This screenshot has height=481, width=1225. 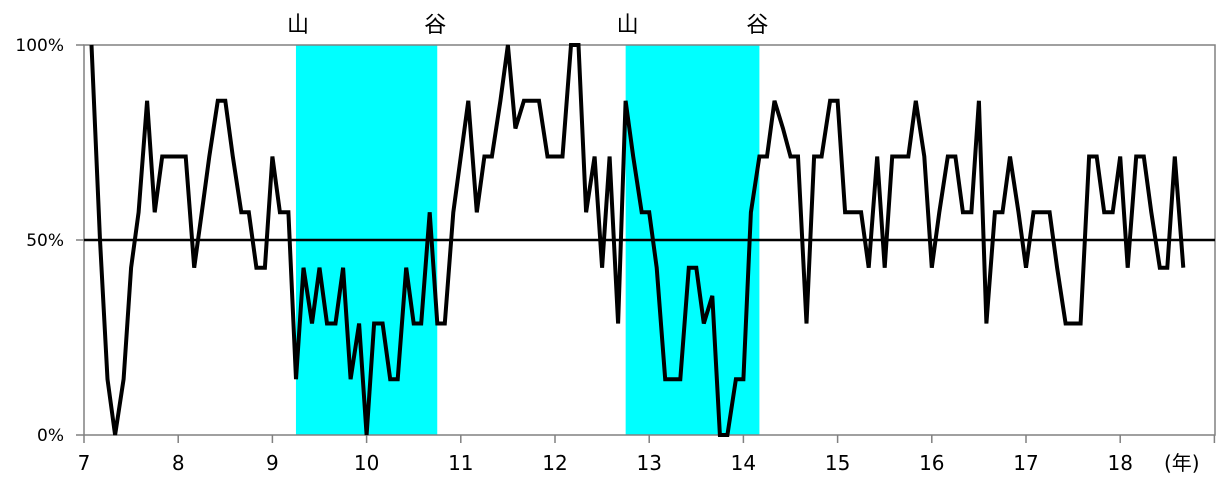 I want to click on y-axis: 0% 50% 100%, so click(x=49, y=241).